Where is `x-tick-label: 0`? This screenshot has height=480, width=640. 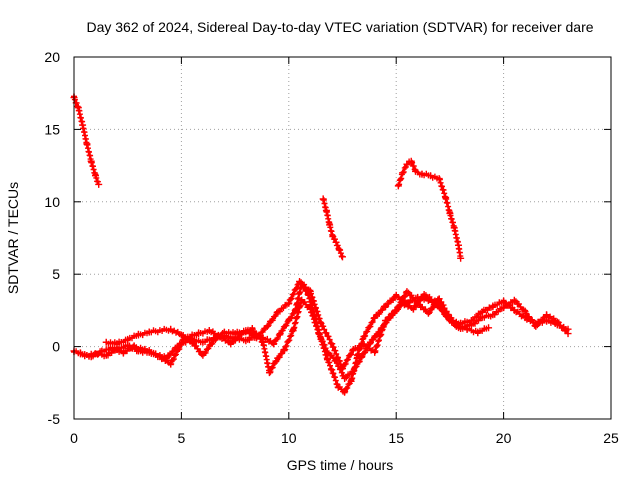
x-tick-label: 0 is located at coordinates (74, 438).